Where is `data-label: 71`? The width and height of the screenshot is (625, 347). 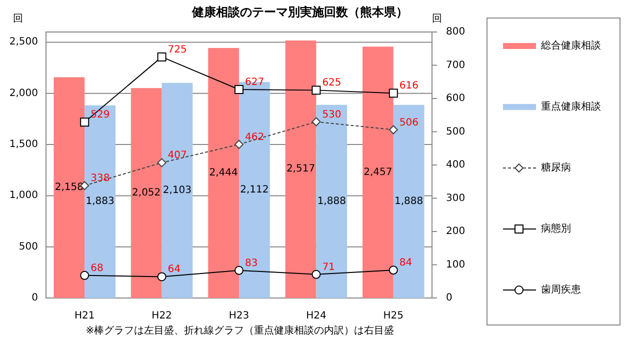 data-label: 71 is located at coordinates (328, 267).